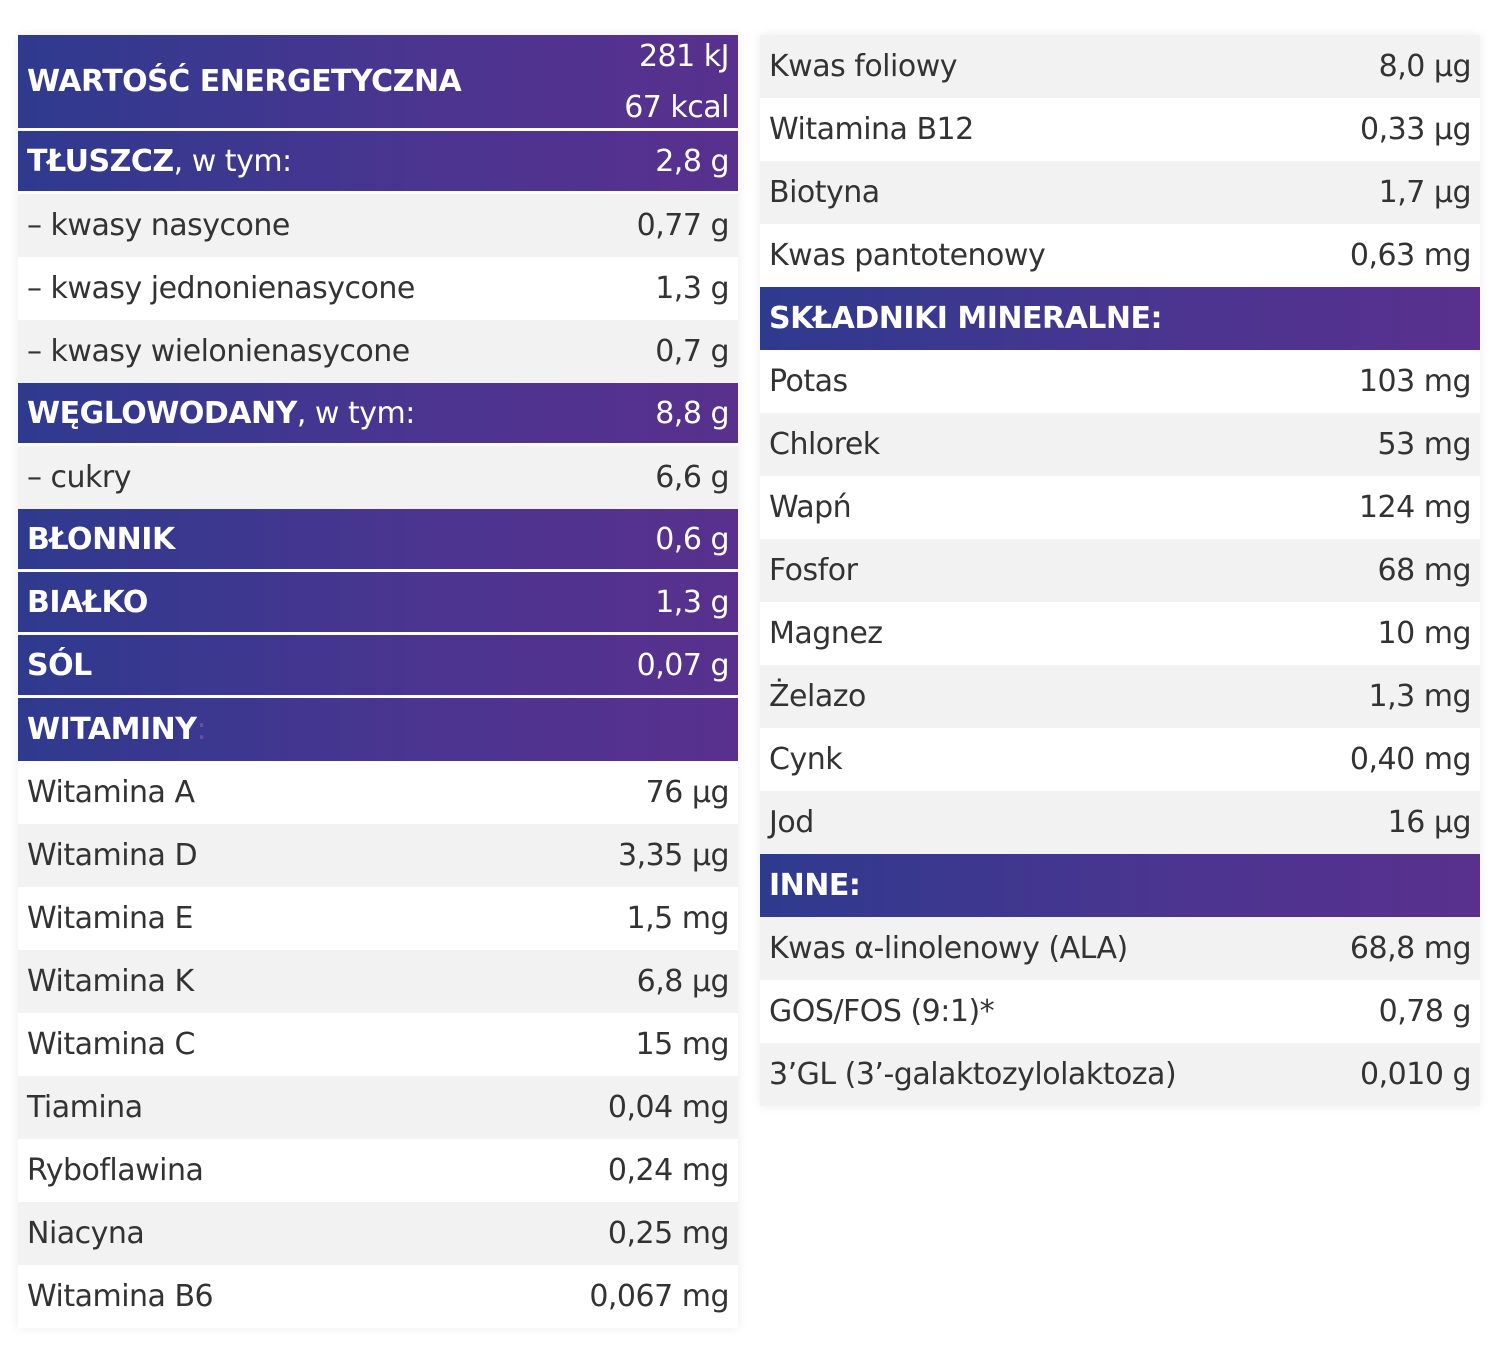 This screenshot has width=1500, height=1362. I want to click on row-label: – kwasy jednonienasycone, so click(221, 288).